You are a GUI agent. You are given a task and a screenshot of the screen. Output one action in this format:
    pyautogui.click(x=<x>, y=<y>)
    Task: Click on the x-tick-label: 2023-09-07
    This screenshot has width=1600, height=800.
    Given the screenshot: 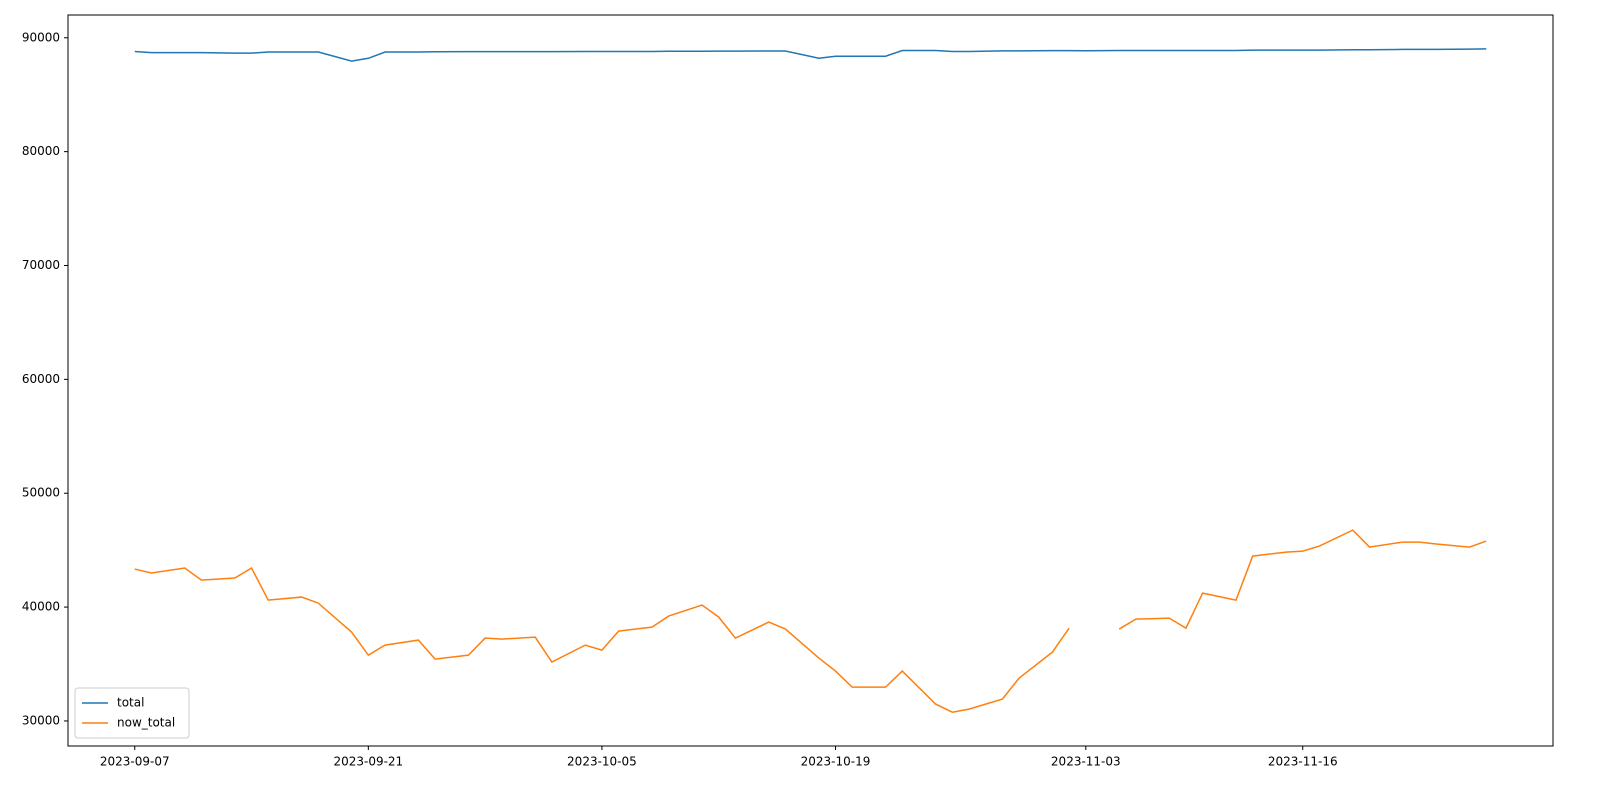 What is the action you would take?
    pyautogui.click(x=135, y=762)
    